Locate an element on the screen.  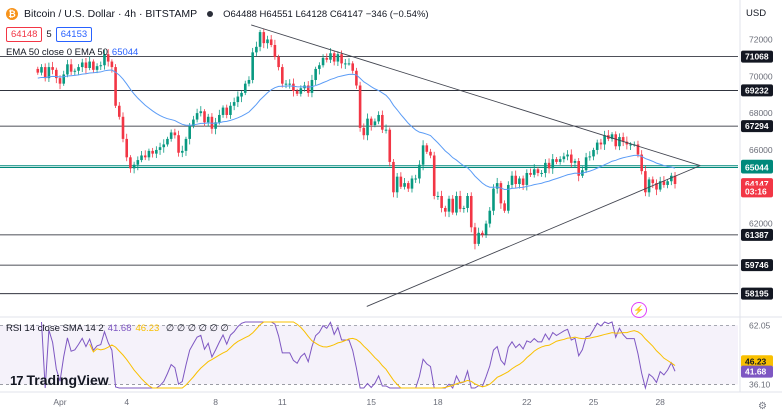
time-tick-label: 25 is located at coordinates (594, 402).